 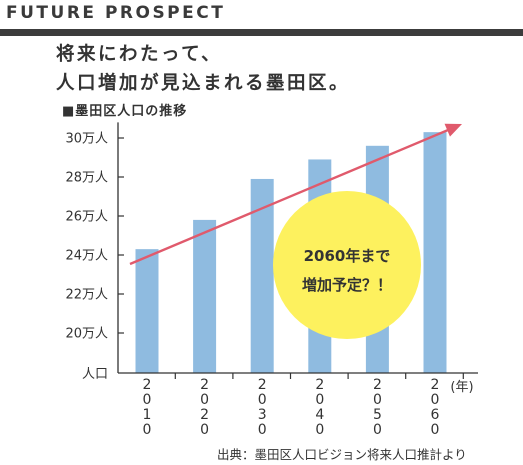 I want to click on y-tick-label-20: 20万人, so click(x=86, y=334).